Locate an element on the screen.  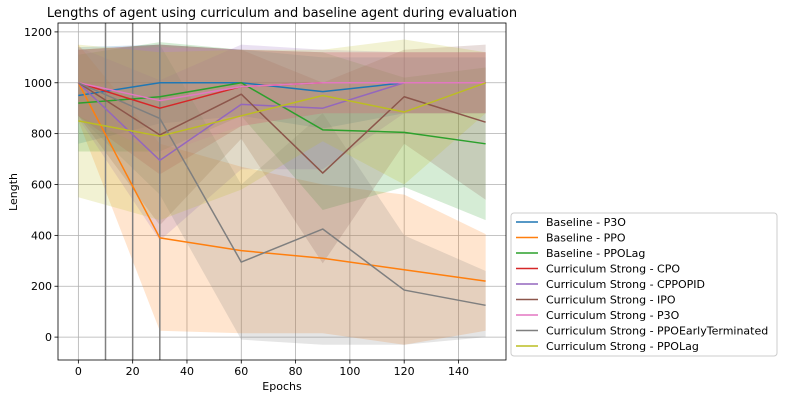
y-tick-label: 600 is located at coordinates (41, 185).